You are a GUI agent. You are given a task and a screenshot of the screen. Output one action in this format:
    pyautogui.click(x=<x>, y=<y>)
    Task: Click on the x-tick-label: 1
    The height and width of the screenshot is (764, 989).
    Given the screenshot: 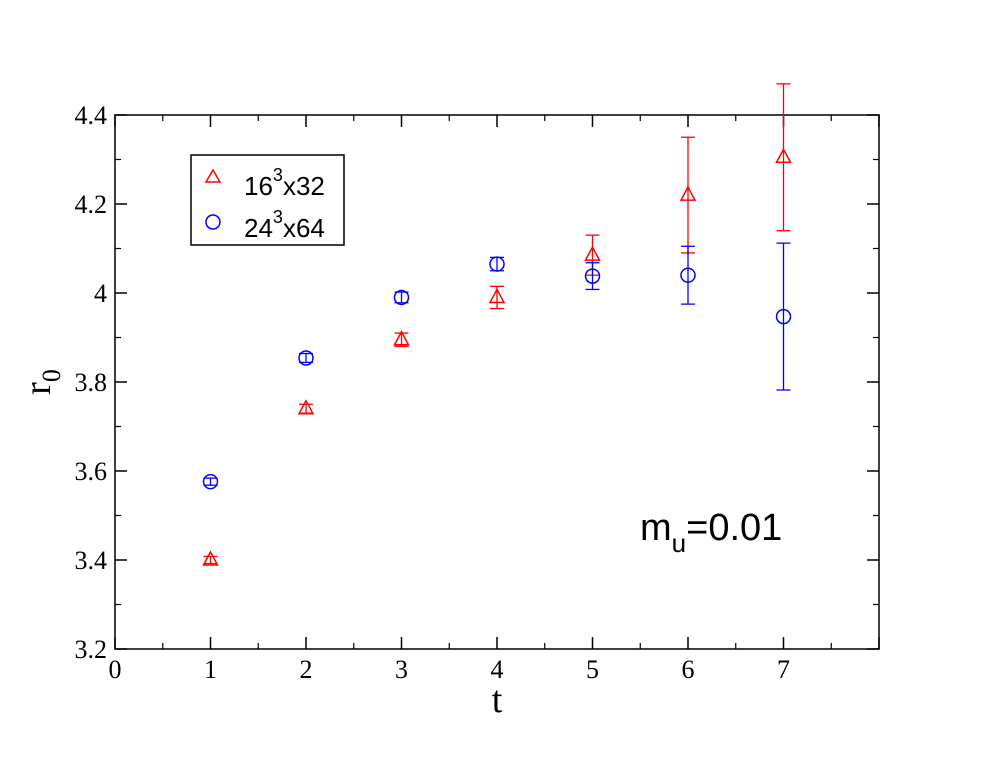 What is the action you would take?
    pyautogui.click(x=210, y=669)
    